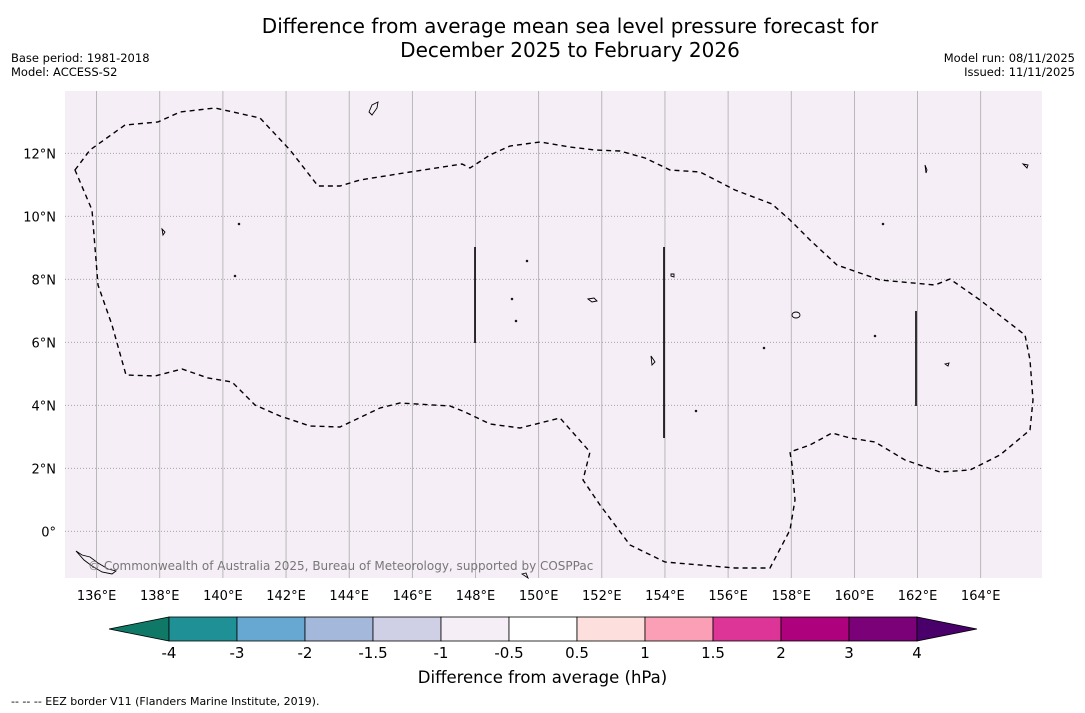  What do you see at coordinates (918, 596) in the screenshot?
I see `lon-label: 162°E` at bounding box center [918, 596].